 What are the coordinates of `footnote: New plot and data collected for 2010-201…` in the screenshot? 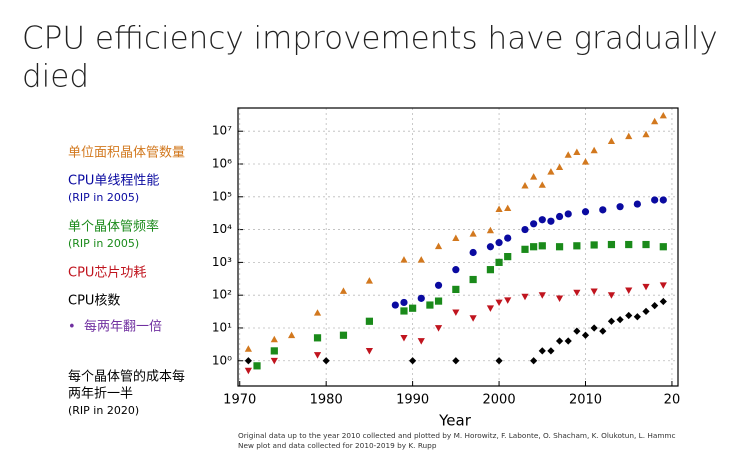 It's located at (337, 445).